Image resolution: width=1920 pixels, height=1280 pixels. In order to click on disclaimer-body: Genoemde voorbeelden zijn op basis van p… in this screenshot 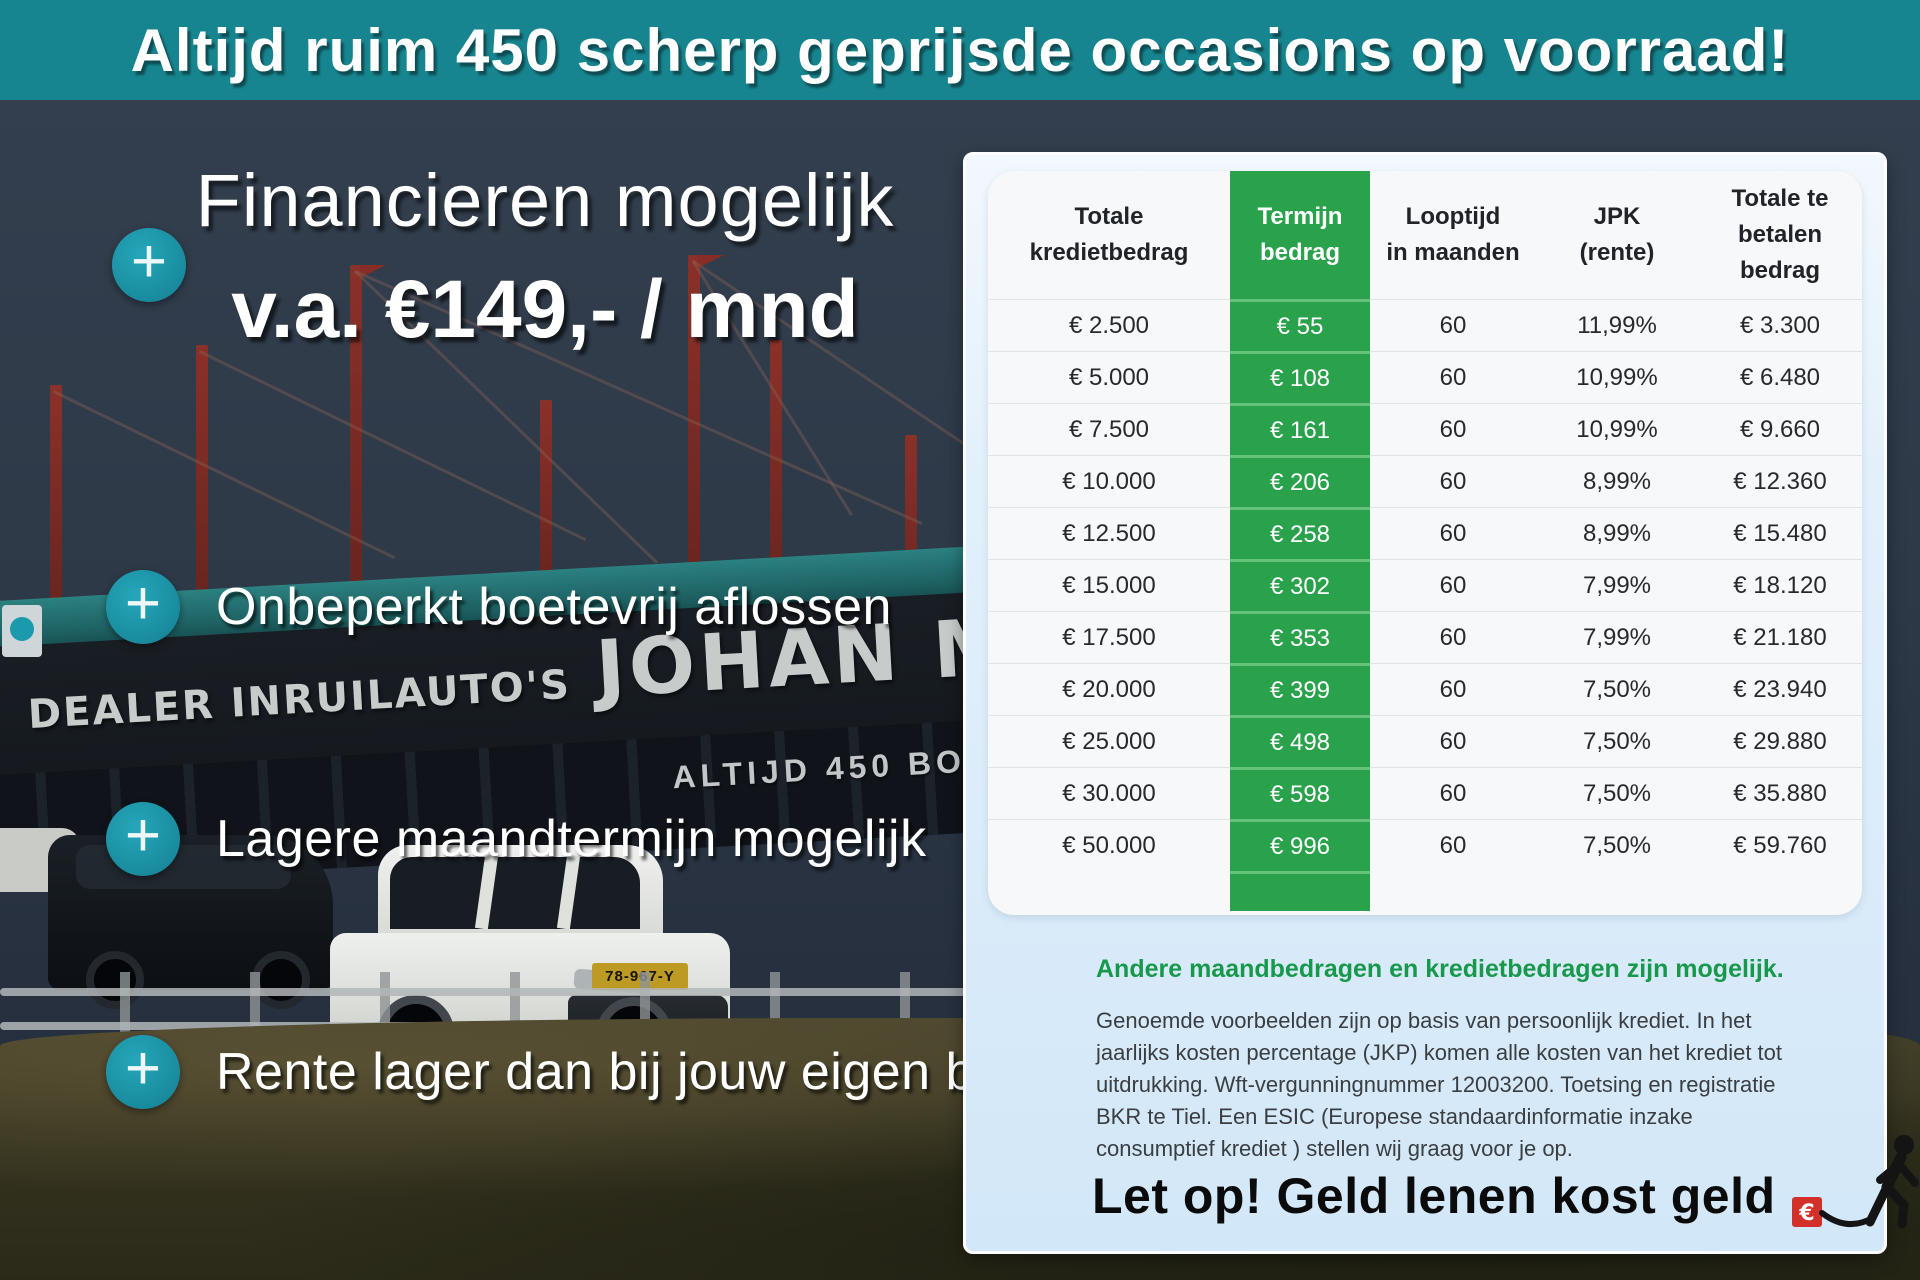, I will do `click(1439, 1084)`.